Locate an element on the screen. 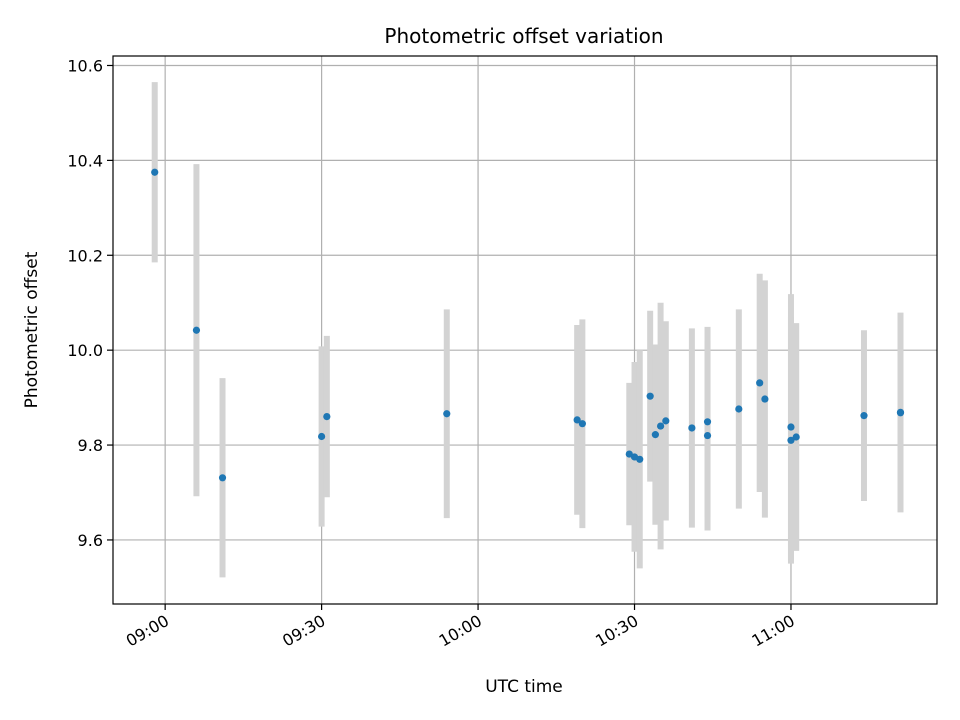 Image resolution: width=960 pixels, height=720 pixels. x-axis-label: UTC time is located at coordinates (524, 687).